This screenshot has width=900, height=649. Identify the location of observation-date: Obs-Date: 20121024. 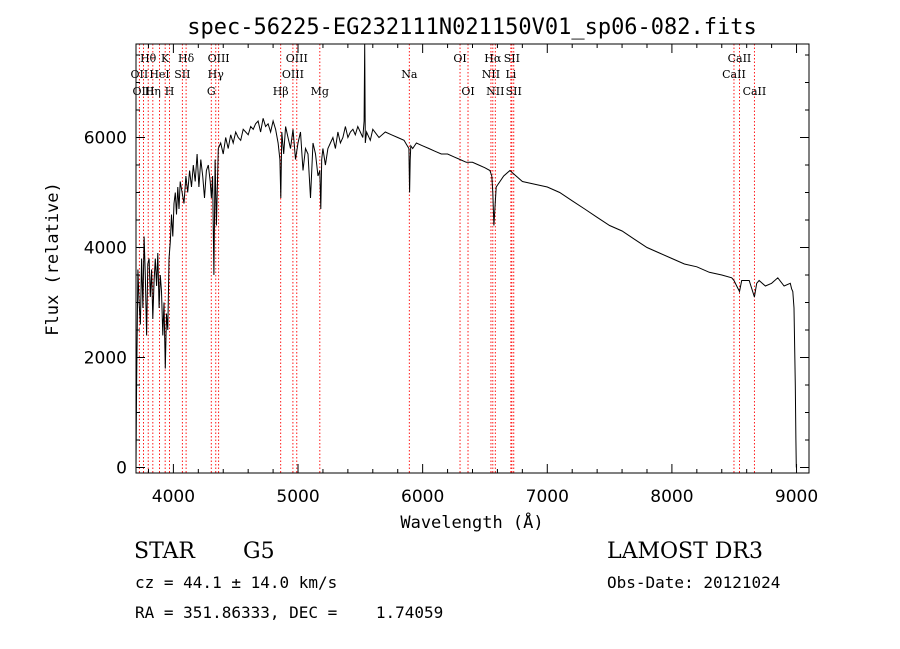
(694, 582).